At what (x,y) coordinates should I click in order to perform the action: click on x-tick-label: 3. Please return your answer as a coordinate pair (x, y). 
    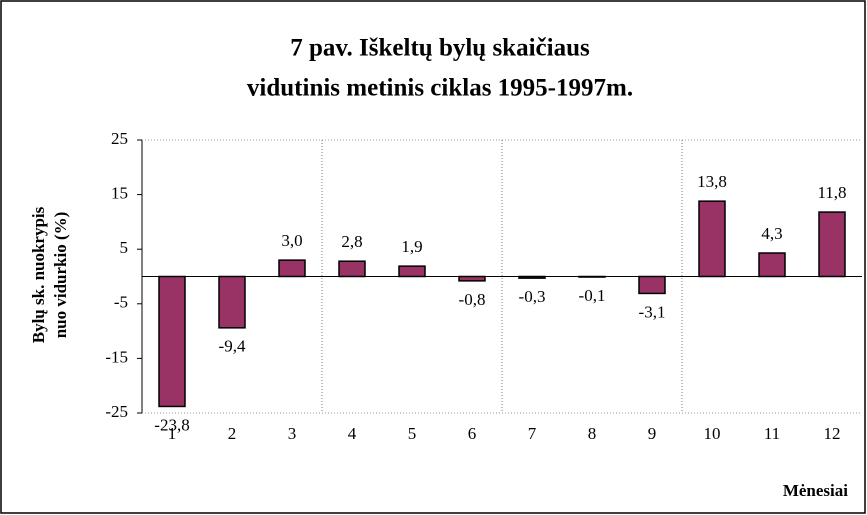
    Looking at the image, I should click on (292, 433).